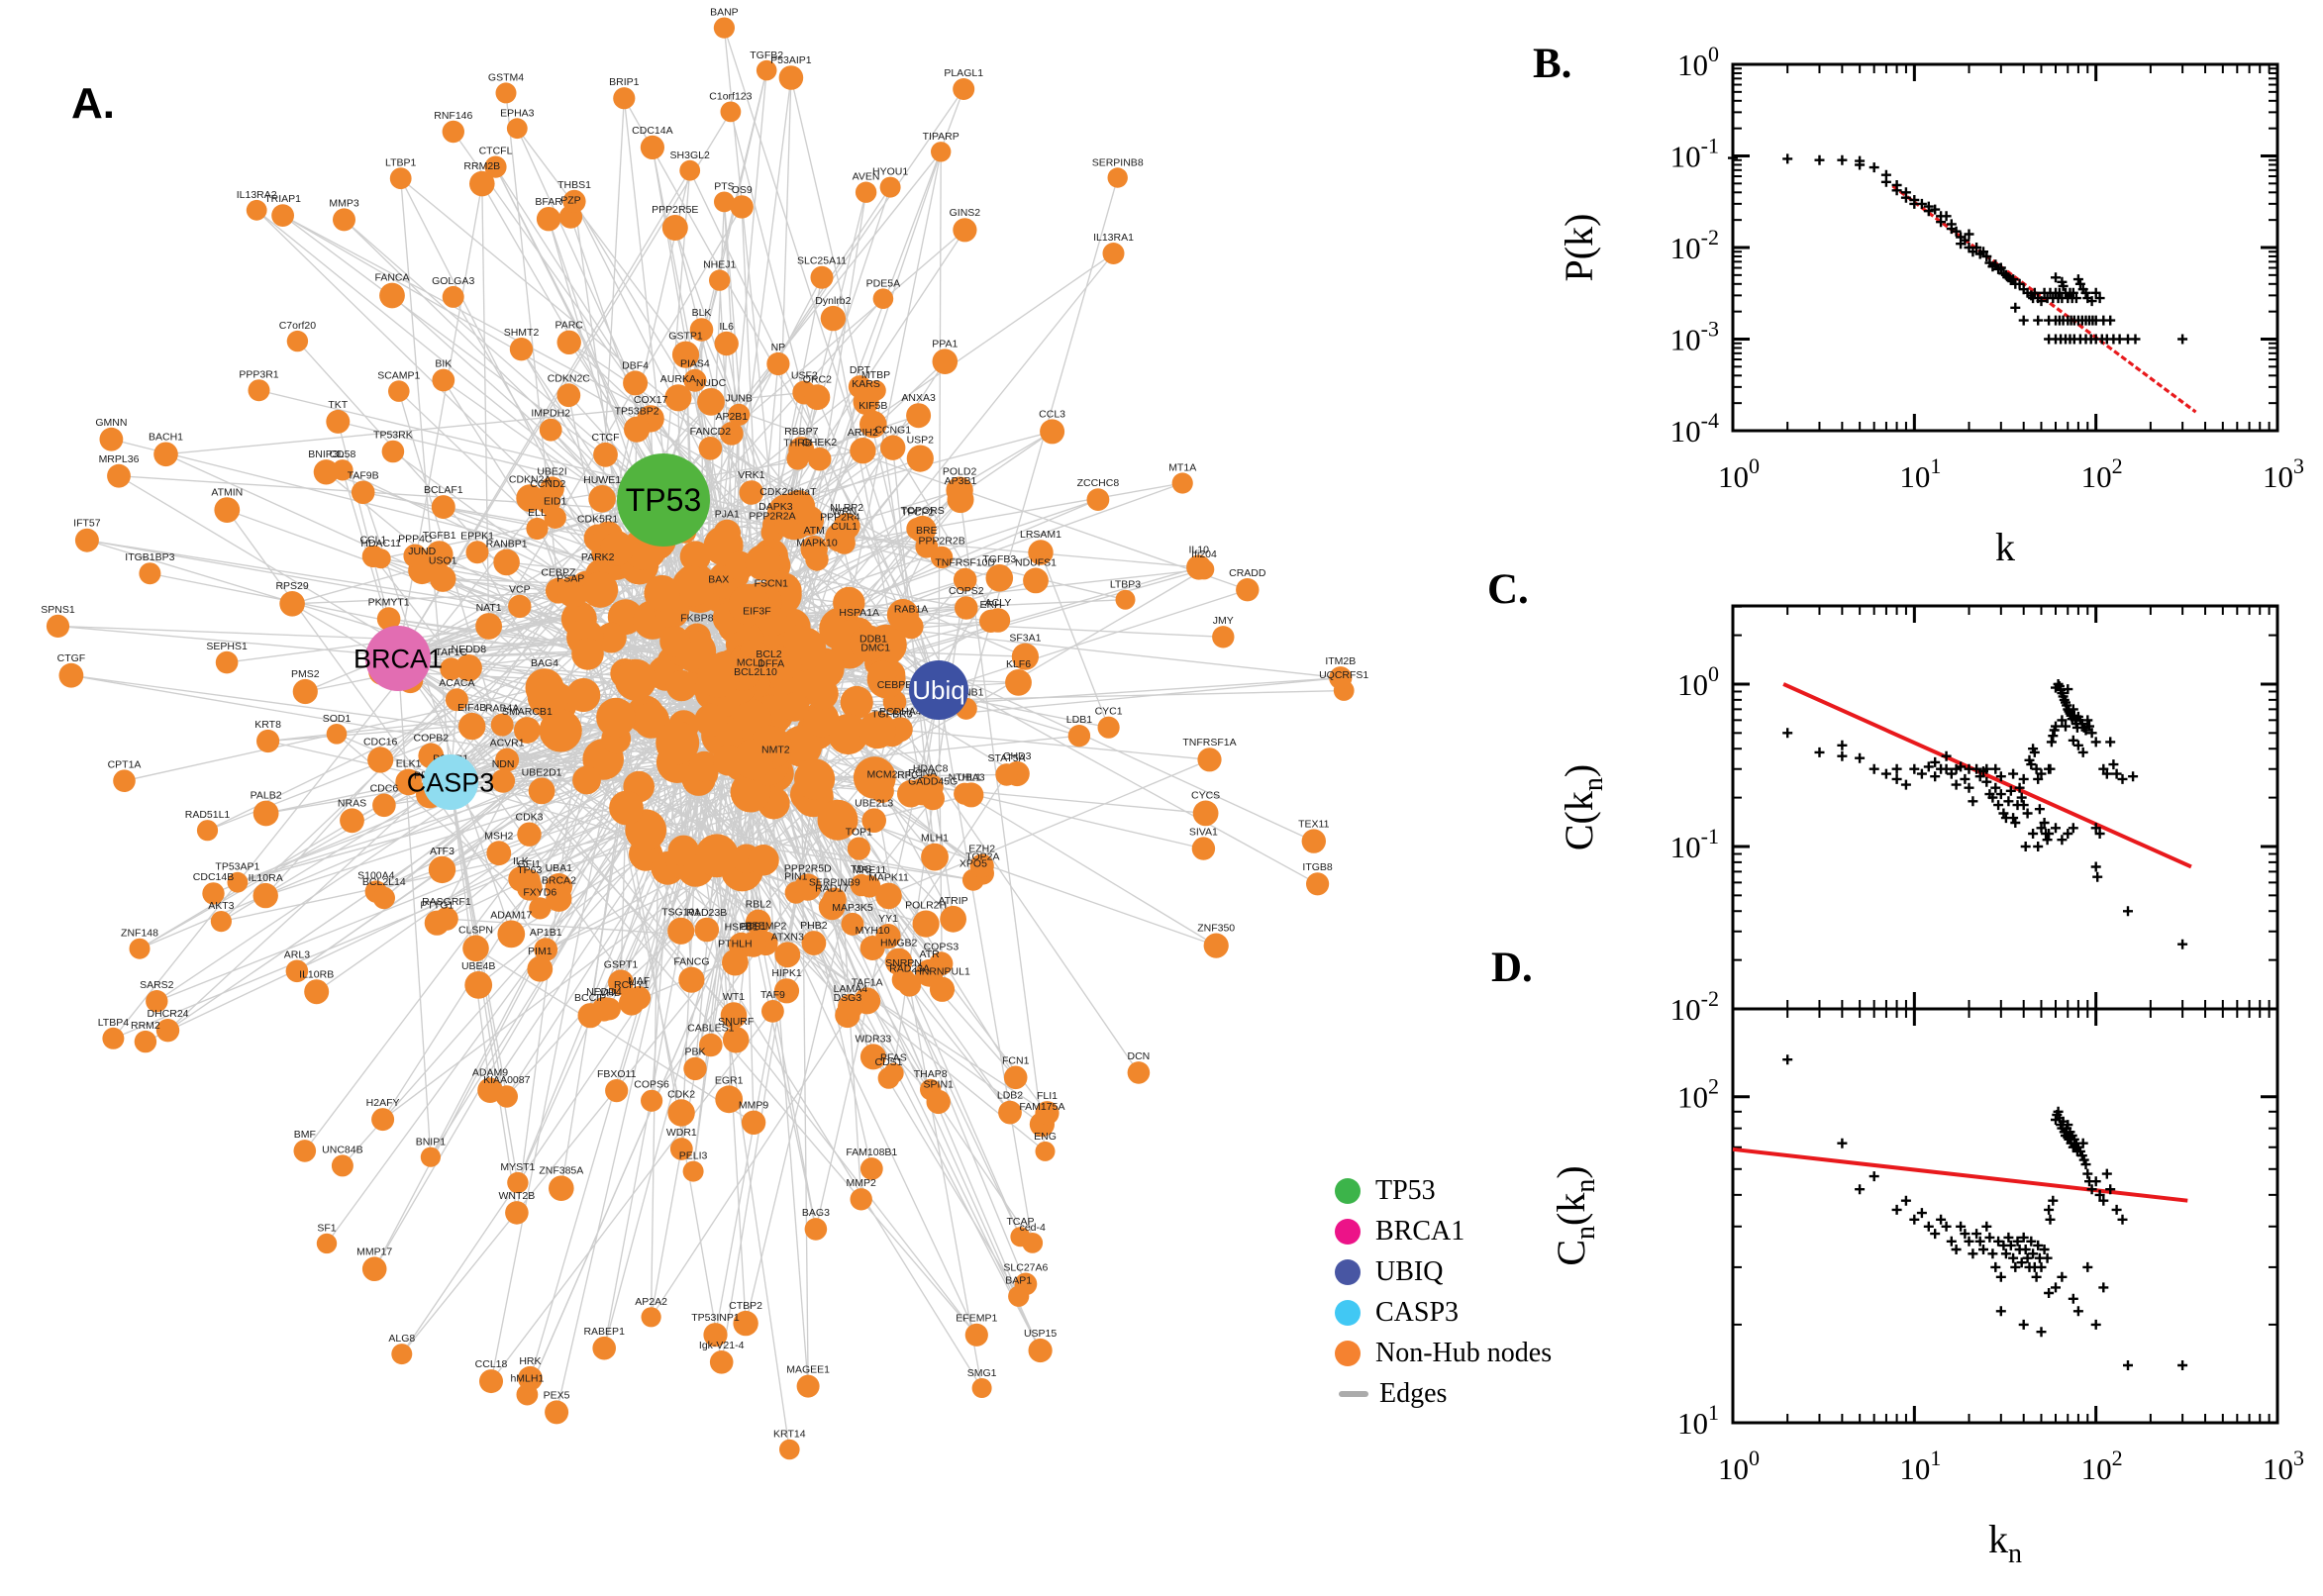  What do you see at coordinates (742, 190) in the screenshot?
I see `network-node-label: OS9` at bounding box center [742, 190].